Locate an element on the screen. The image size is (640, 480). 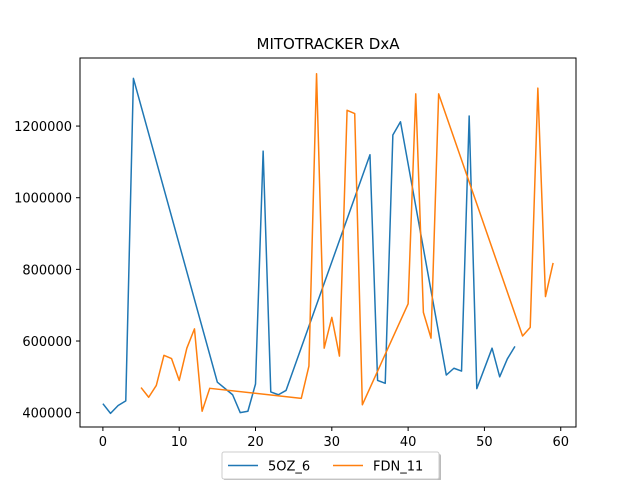
legend-label-0: 5OZ_6 is located at coordinates (289, 467).